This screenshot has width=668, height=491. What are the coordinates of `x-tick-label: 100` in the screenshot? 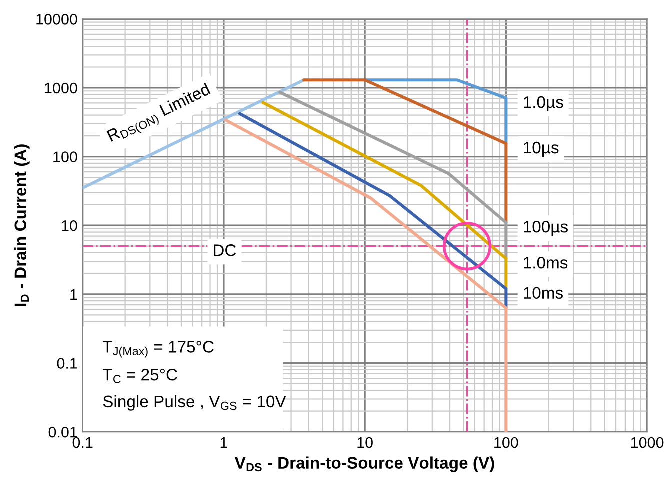 It's located at (506, 442).